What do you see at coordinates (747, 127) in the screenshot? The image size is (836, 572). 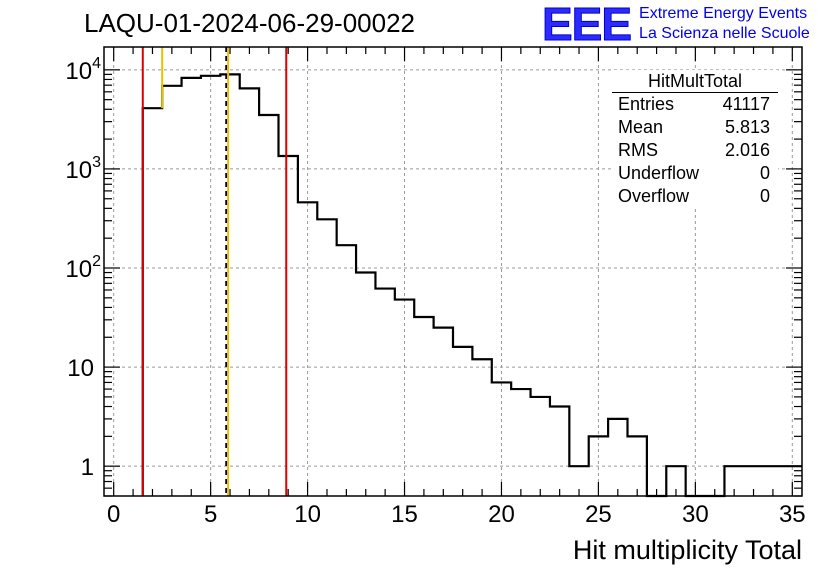 I see `stats-value: 5.813` at bounding box center [747, 127].